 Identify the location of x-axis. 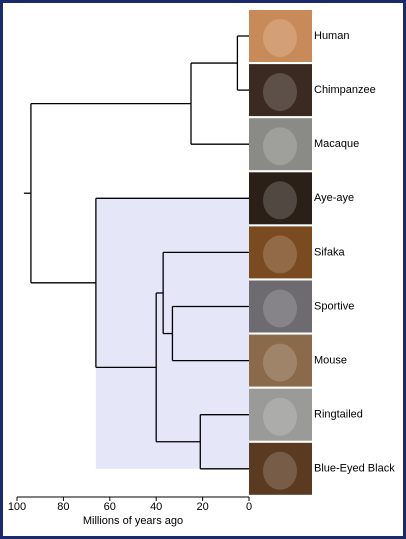
(133, 498).